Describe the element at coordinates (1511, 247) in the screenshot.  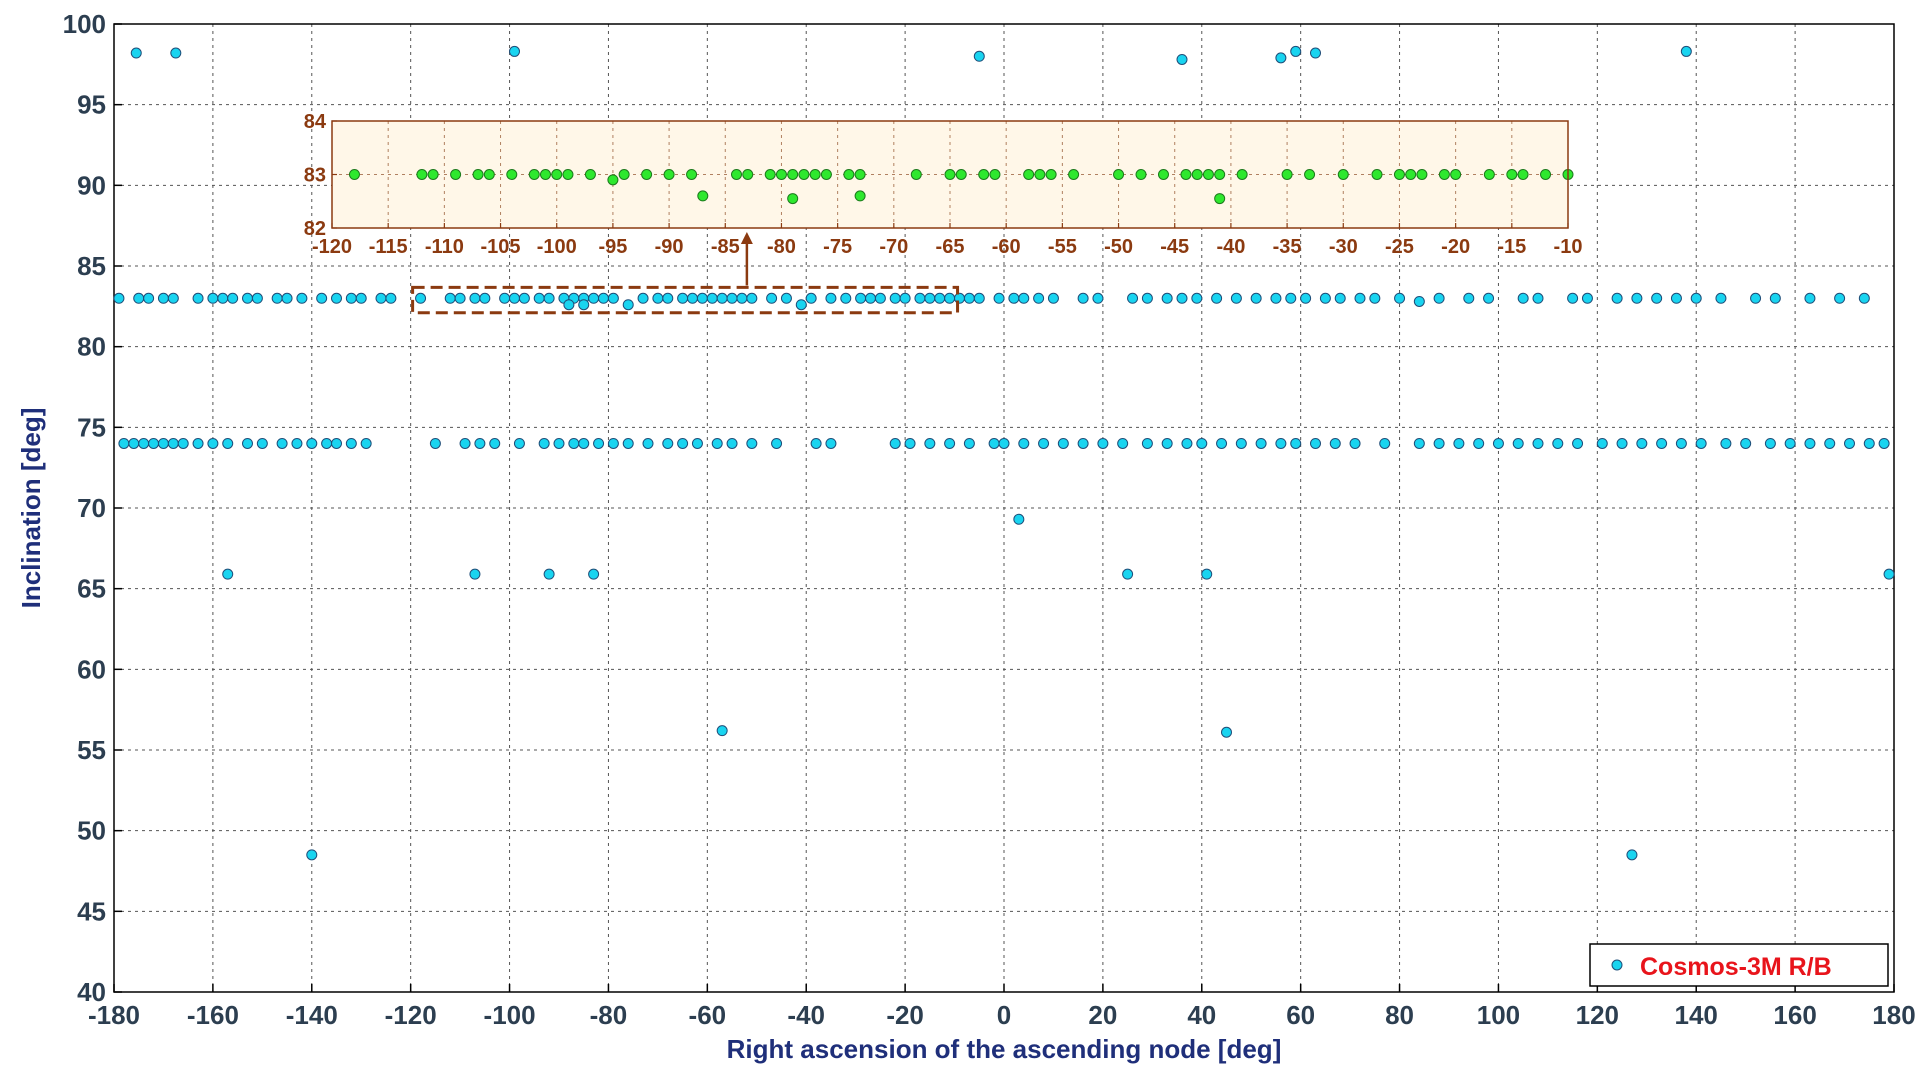
I see `inset-x-tick-label: -15` at that location.